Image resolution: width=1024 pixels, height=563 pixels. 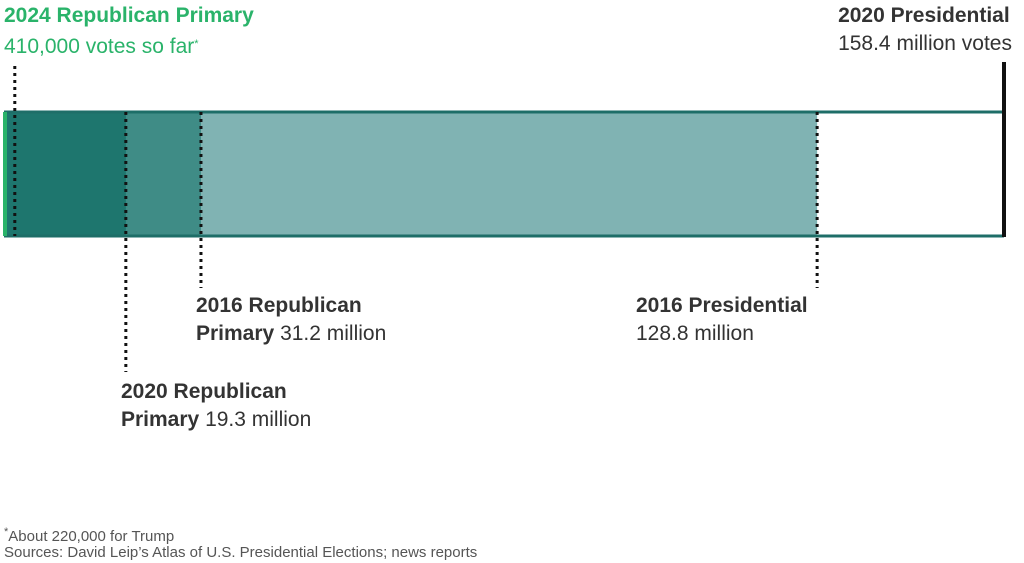 What do you see at coordinates (65, 174) in the screenshot?
I see `bar-2020-primary` at bounding box center [65, 174].